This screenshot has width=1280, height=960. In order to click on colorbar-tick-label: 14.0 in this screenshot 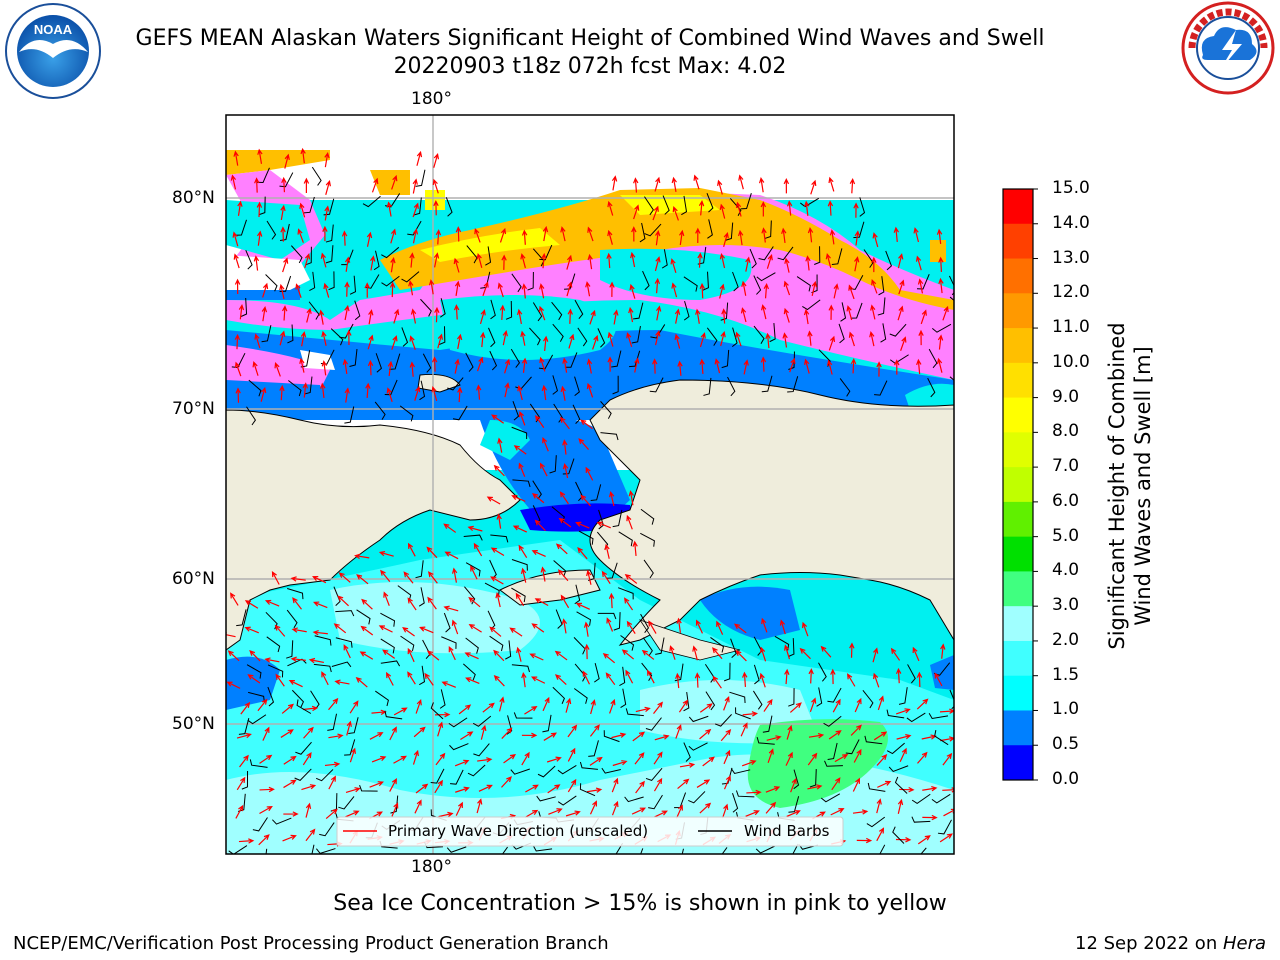, I will do `click(1071, 222)`.